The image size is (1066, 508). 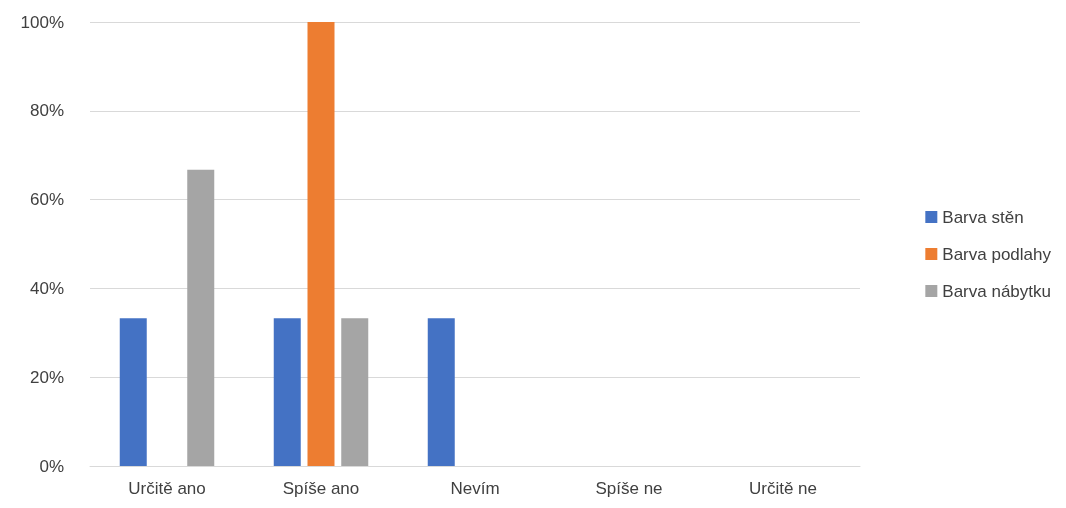 I want to click on x-tick-label: Určitě ne, so click(x=783, y=488).